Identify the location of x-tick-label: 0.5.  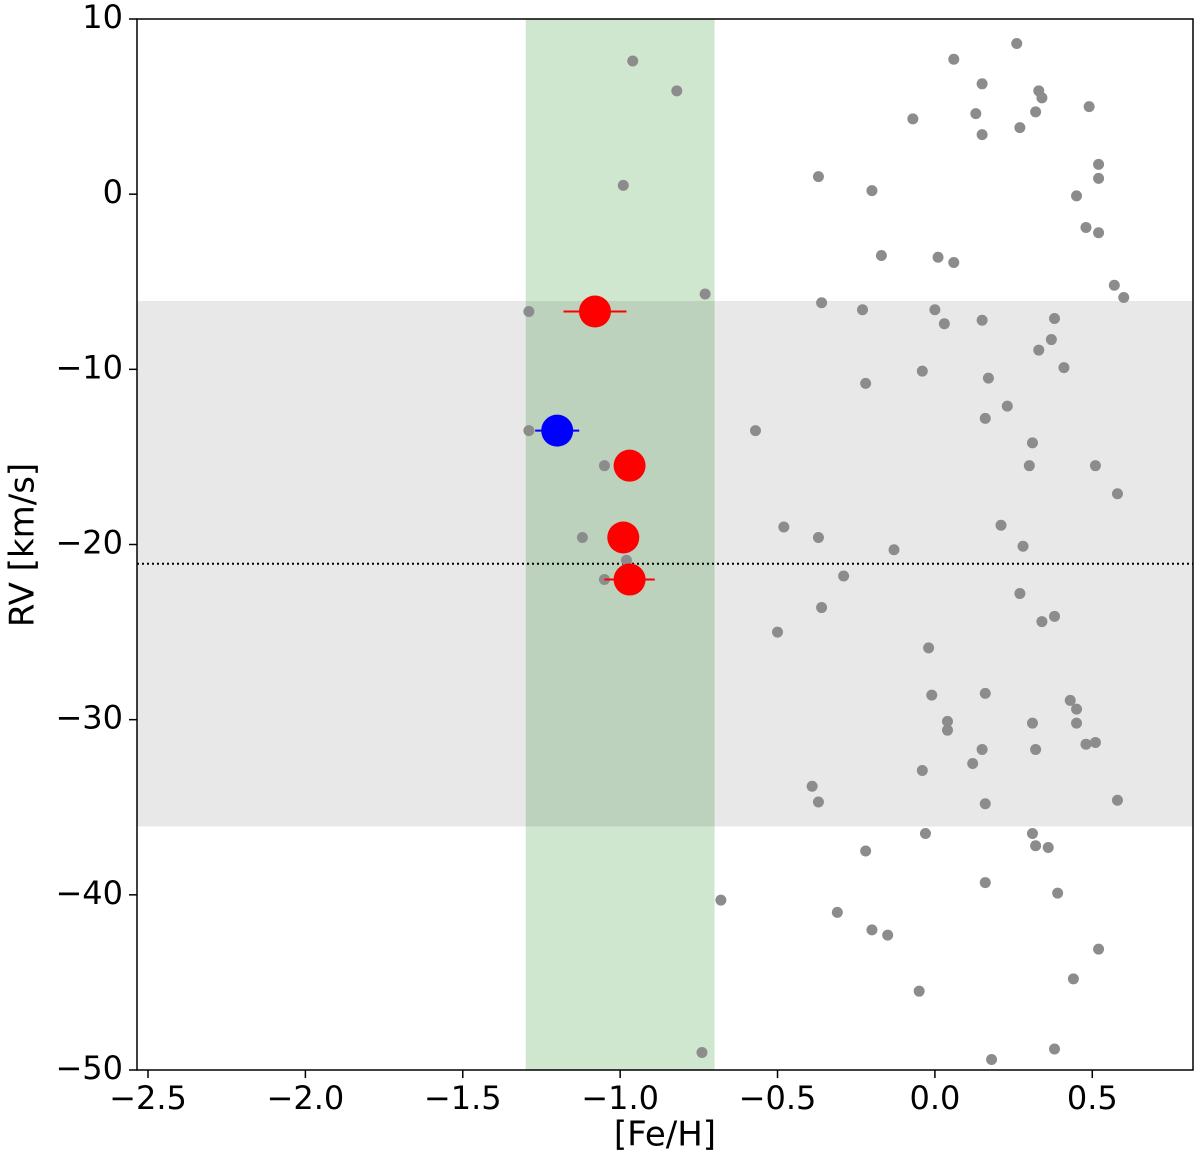
(1092, 1098).